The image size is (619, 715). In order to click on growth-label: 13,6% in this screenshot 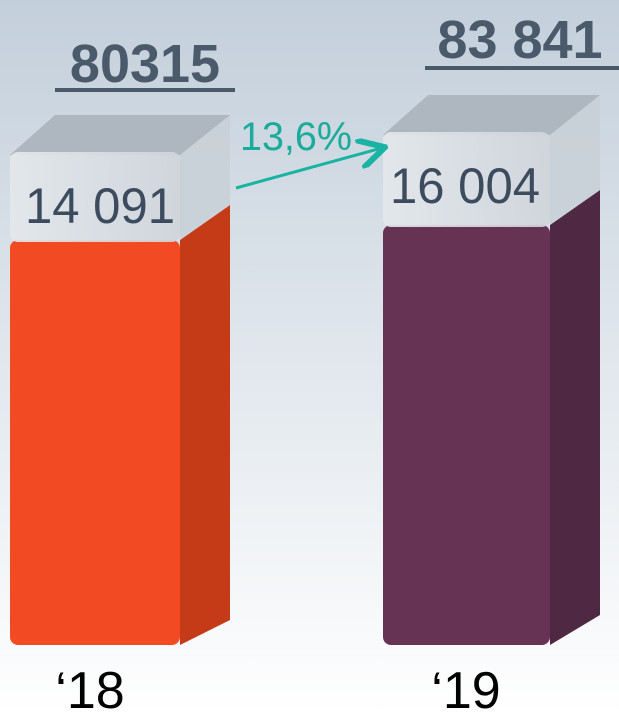, I will do `click(296, 137)`.